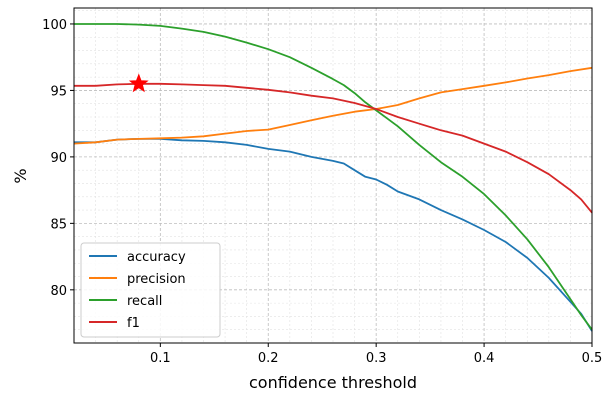 The height and width of the screenshot is (394, 616). I want to click on y-tick-label: 95, so click(58, 91).